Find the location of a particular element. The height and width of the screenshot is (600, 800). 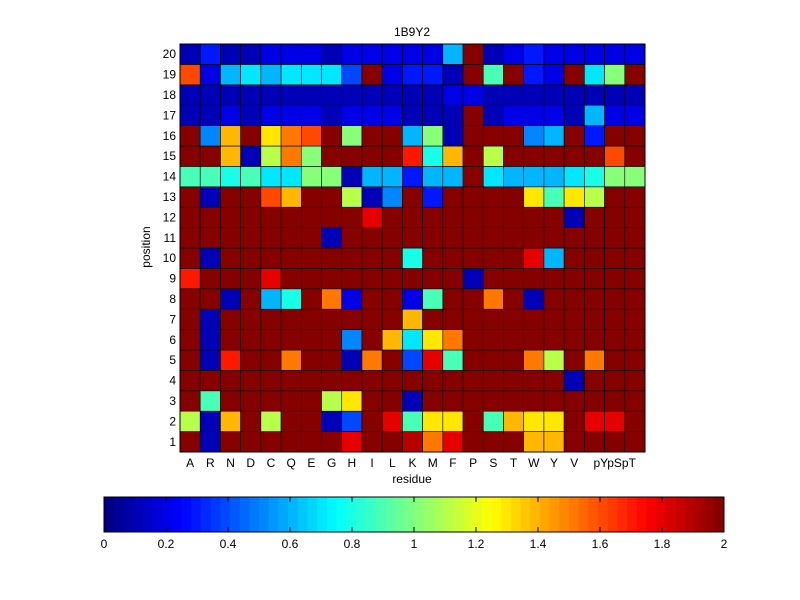

x-tick-label: L is located at coordinates (392, 463).